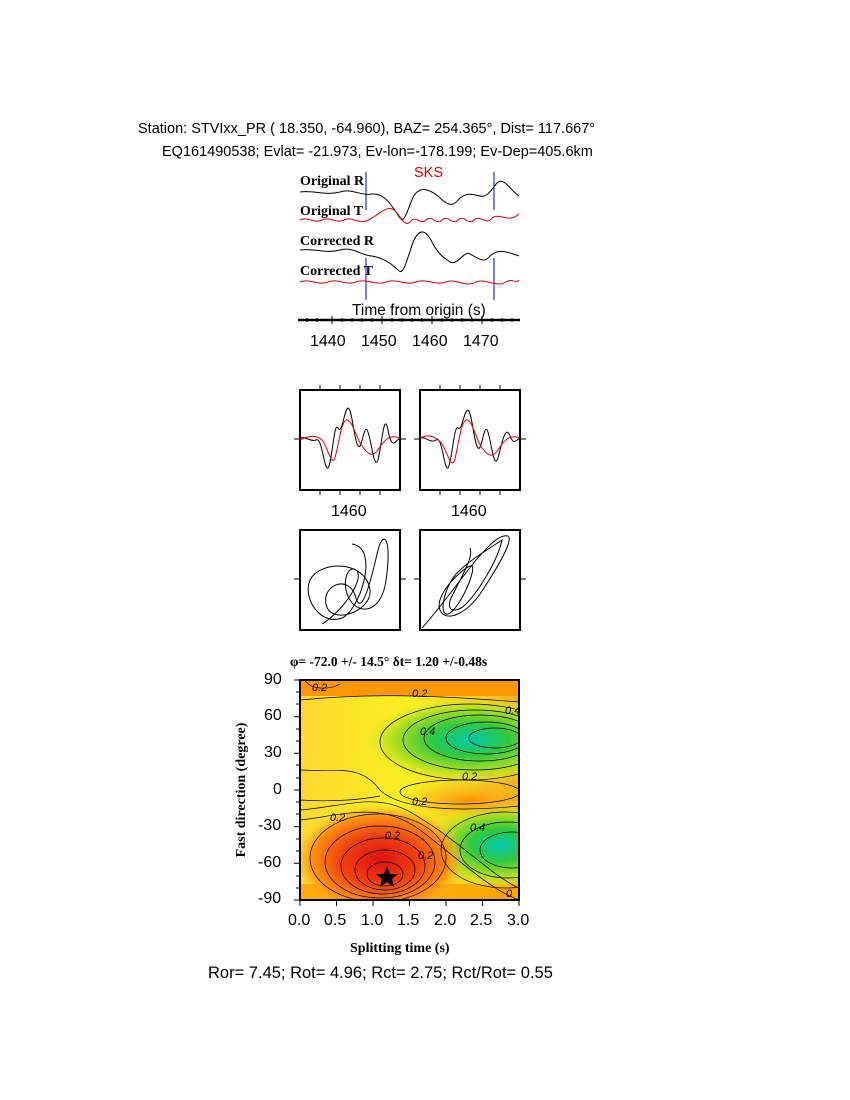 The width and height of the screenshot is (850, 1100). I want to click on waveform-panel-left, so click(350, 440).